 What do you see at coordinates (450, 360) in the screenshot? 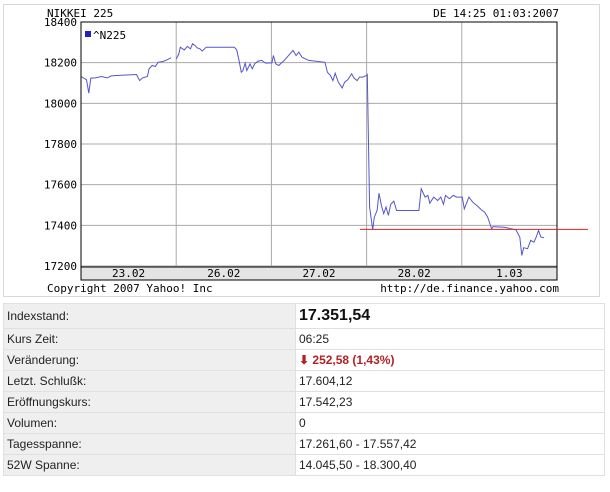
I see `quote-change: ⬇ 252,58 (1,43%)` at bounding box center [450, 360].